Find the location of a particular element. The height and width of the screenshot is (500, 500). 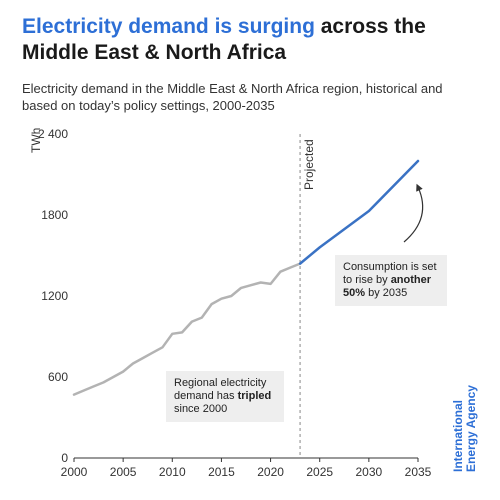

x-tick-label: 2000 is located at coordinates (74, 472).